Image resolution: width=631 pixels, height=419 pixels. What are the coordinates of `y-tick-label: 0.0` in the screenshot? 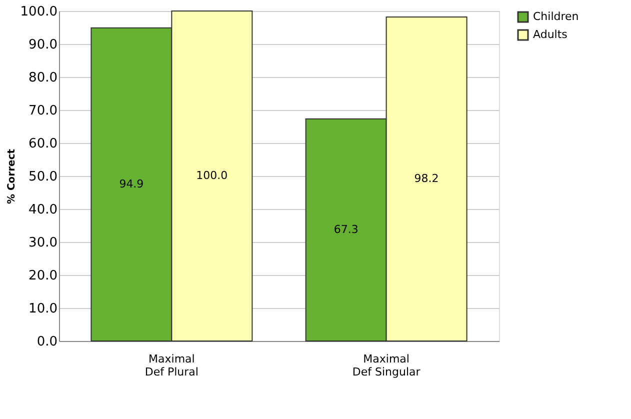 It's located at (47, 342).